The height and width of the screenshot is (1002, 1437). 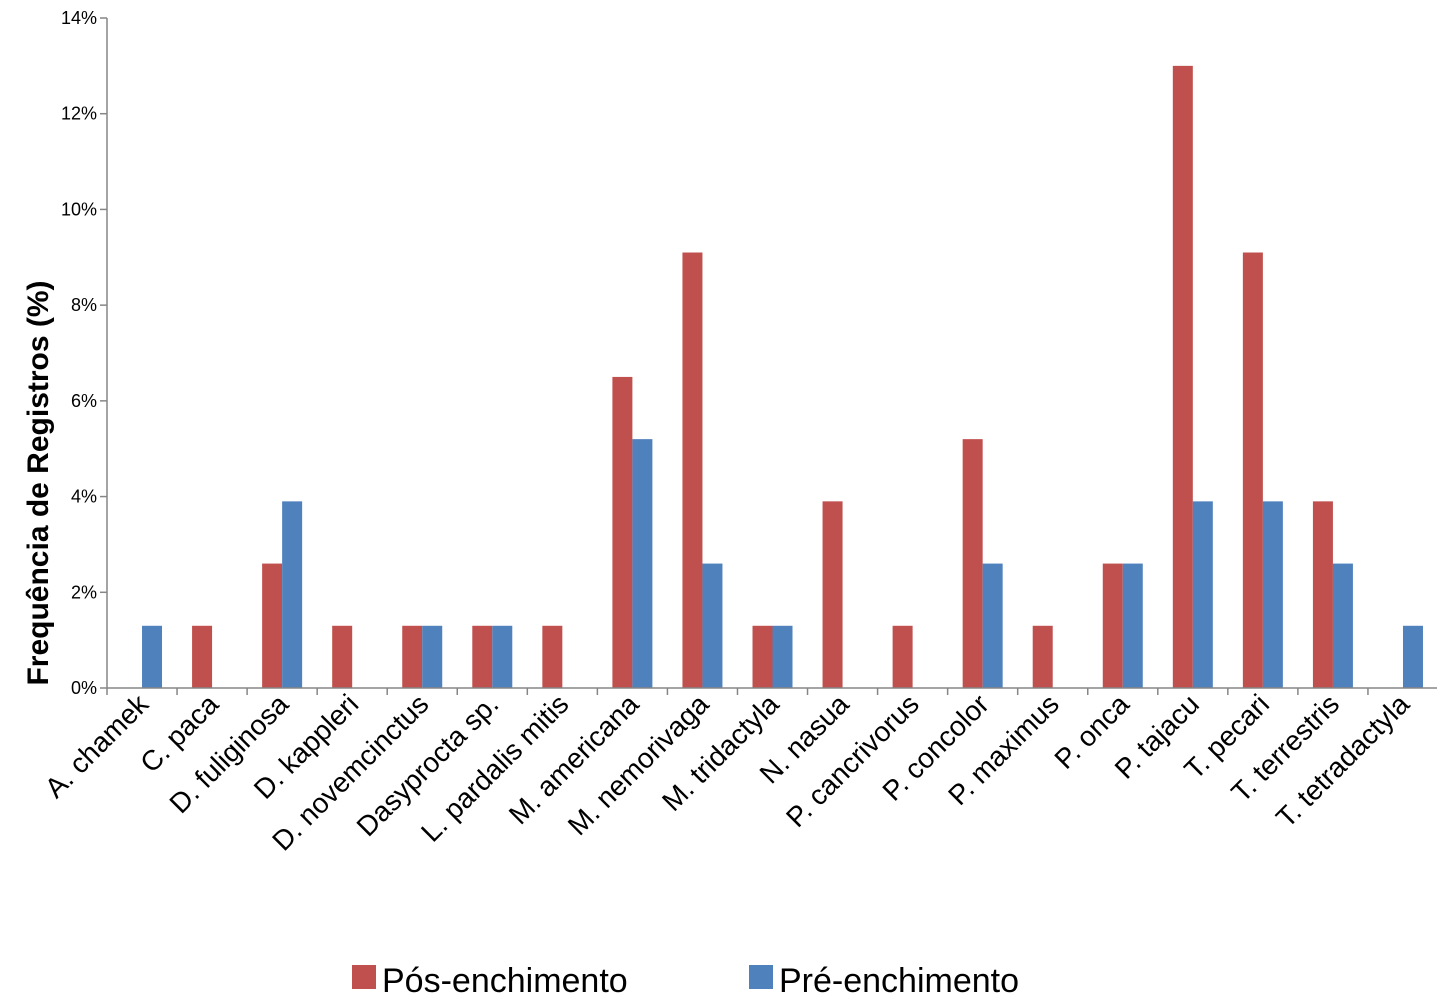 What do you see at coordinates (97, 746) in the screenshot?
I see `x-tick-label: A. chamek` at bounding box center [97, 746].